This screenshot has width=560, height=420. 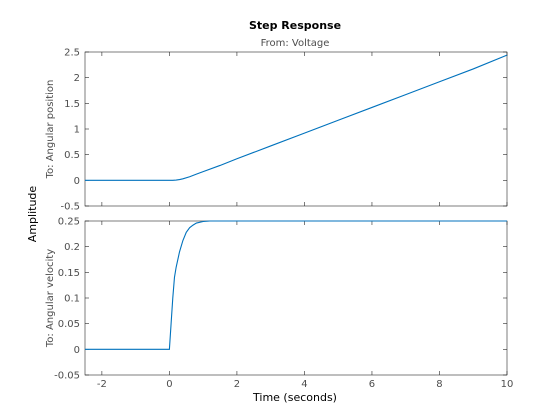 What do you see at coordinates (304, 384) in the screenshot?
I see `x-tick-label: 4` at bounding box center [304, 384].